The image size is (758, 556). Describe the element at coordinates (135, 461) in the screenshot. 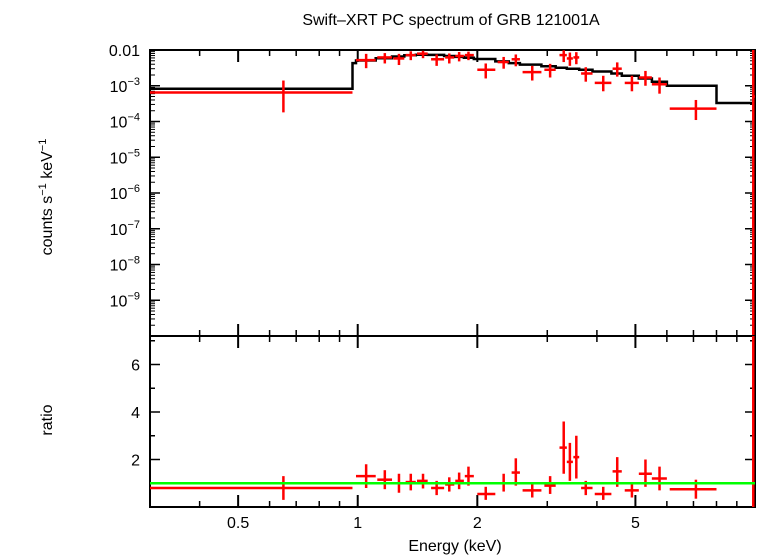

I see `ratio-y-tick-label: 2` at that location.